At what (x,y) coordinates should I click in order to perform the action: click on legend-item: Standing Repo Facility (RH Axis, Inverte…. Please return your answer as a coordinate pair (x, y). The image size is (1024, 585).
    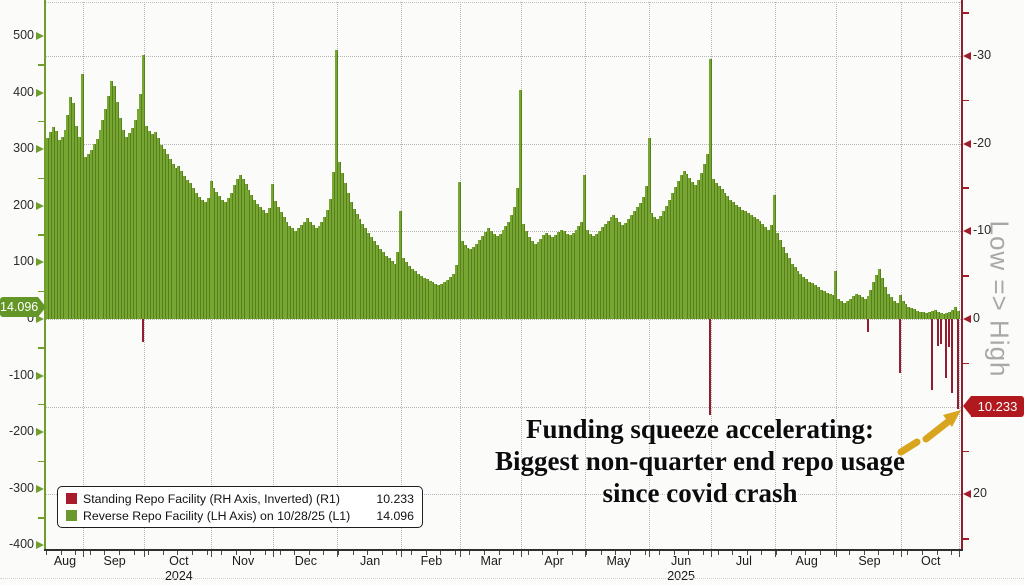
    Looking at the image, I should click on (240, 499).